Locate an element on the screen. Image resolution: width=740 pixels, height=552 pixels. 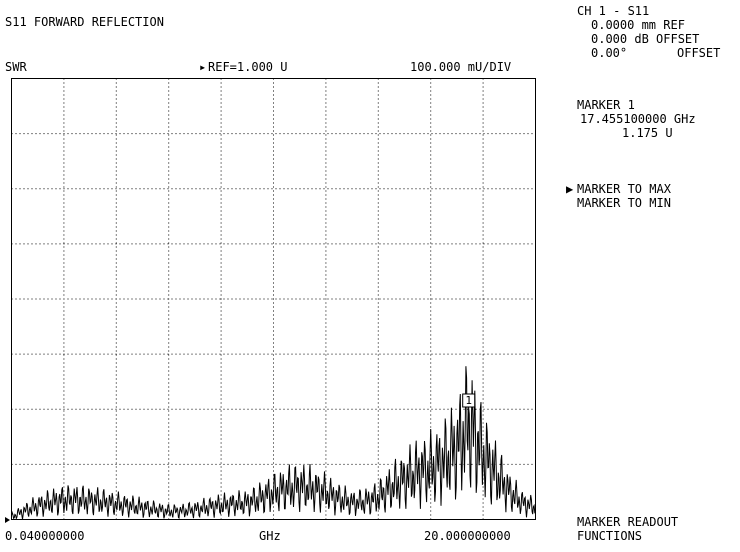
reference-arrow-icon: ▸ is located at coordinates (203, 67).